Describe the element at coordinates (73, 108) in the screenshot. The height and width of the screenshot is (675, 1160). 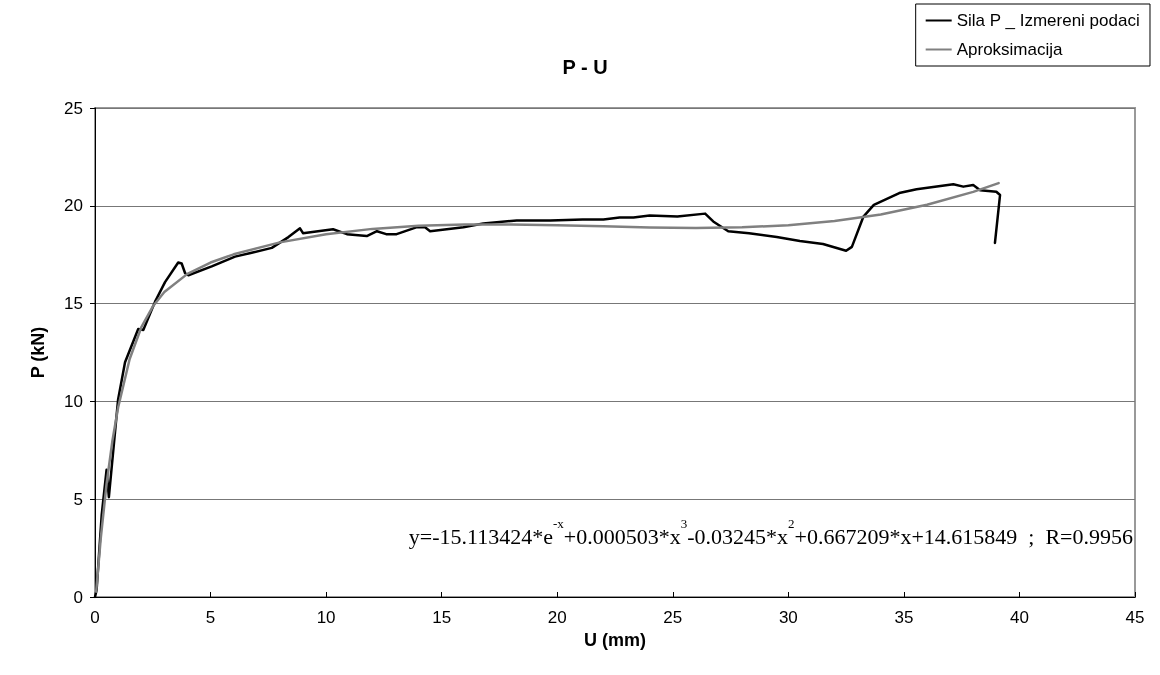
I see `y-tick-label: 25` at that location.